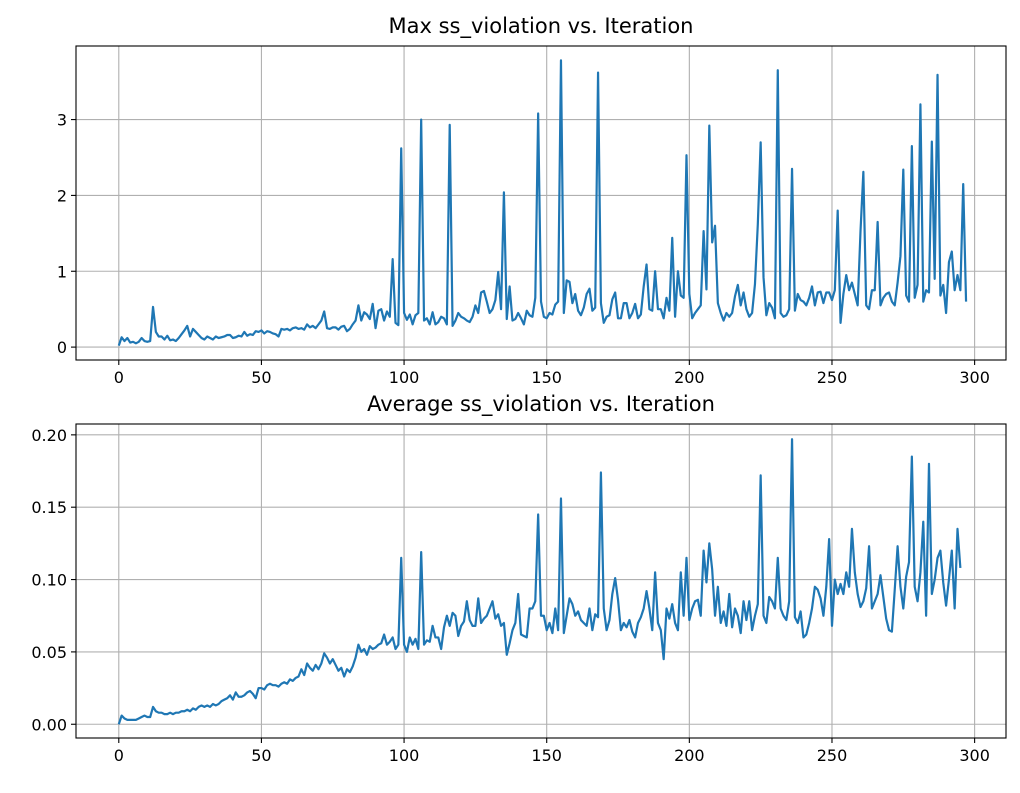  Describe the element at coordinates (541, 26) in the screenshot. I see `chart-title: Max ss_violation vs. Iteration` at that location.